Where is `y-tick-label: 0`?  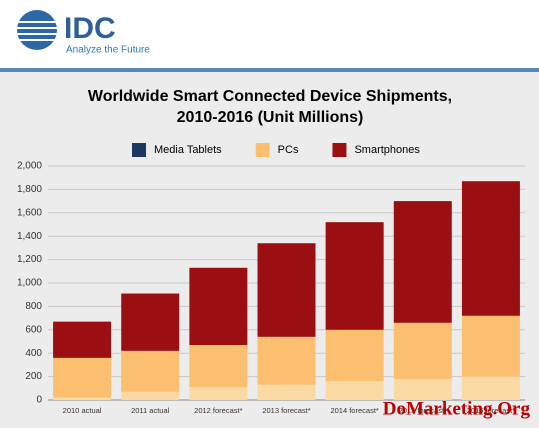
y-tick-label: 0 is located at coordinates (39, 400).